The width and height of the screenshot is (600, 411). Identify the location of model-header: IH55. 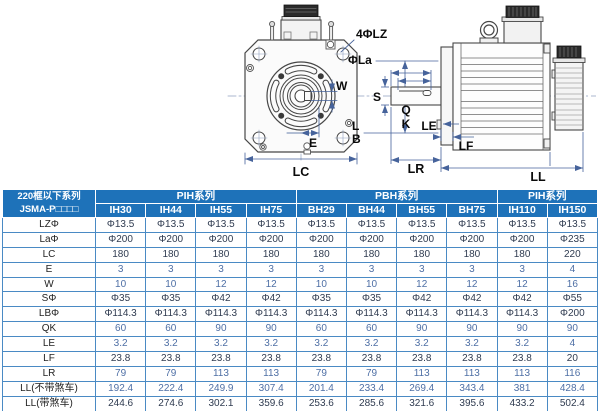
(221, 210).